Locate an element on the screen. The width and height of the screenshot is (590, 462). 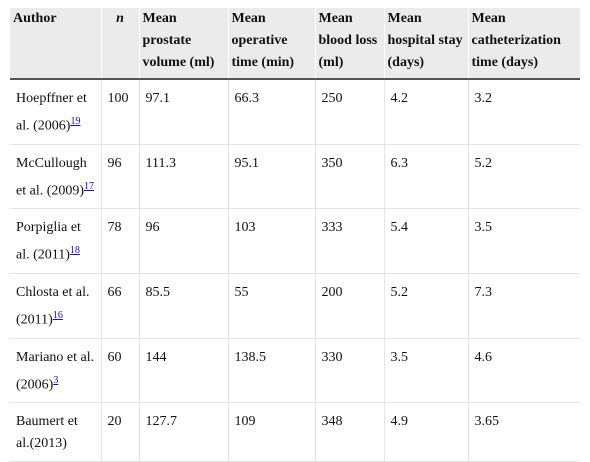
value-cell: 55 is located at coordinates (272, 306).